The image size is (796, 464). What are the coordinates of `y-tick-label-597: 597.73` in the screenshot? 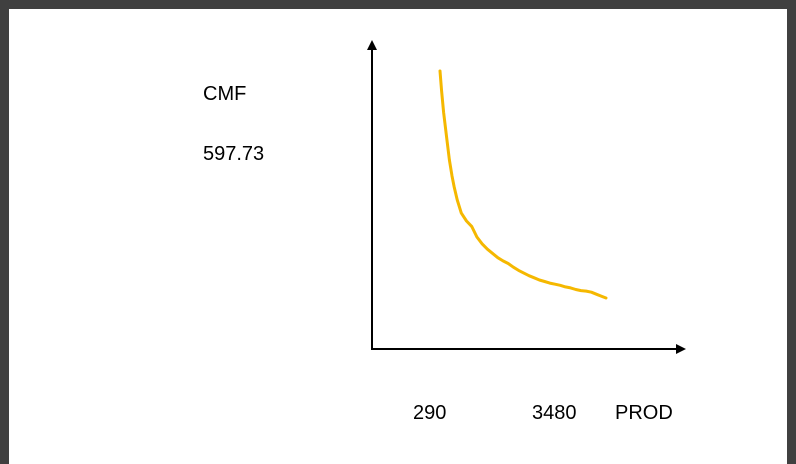 It's located at (233, 154).